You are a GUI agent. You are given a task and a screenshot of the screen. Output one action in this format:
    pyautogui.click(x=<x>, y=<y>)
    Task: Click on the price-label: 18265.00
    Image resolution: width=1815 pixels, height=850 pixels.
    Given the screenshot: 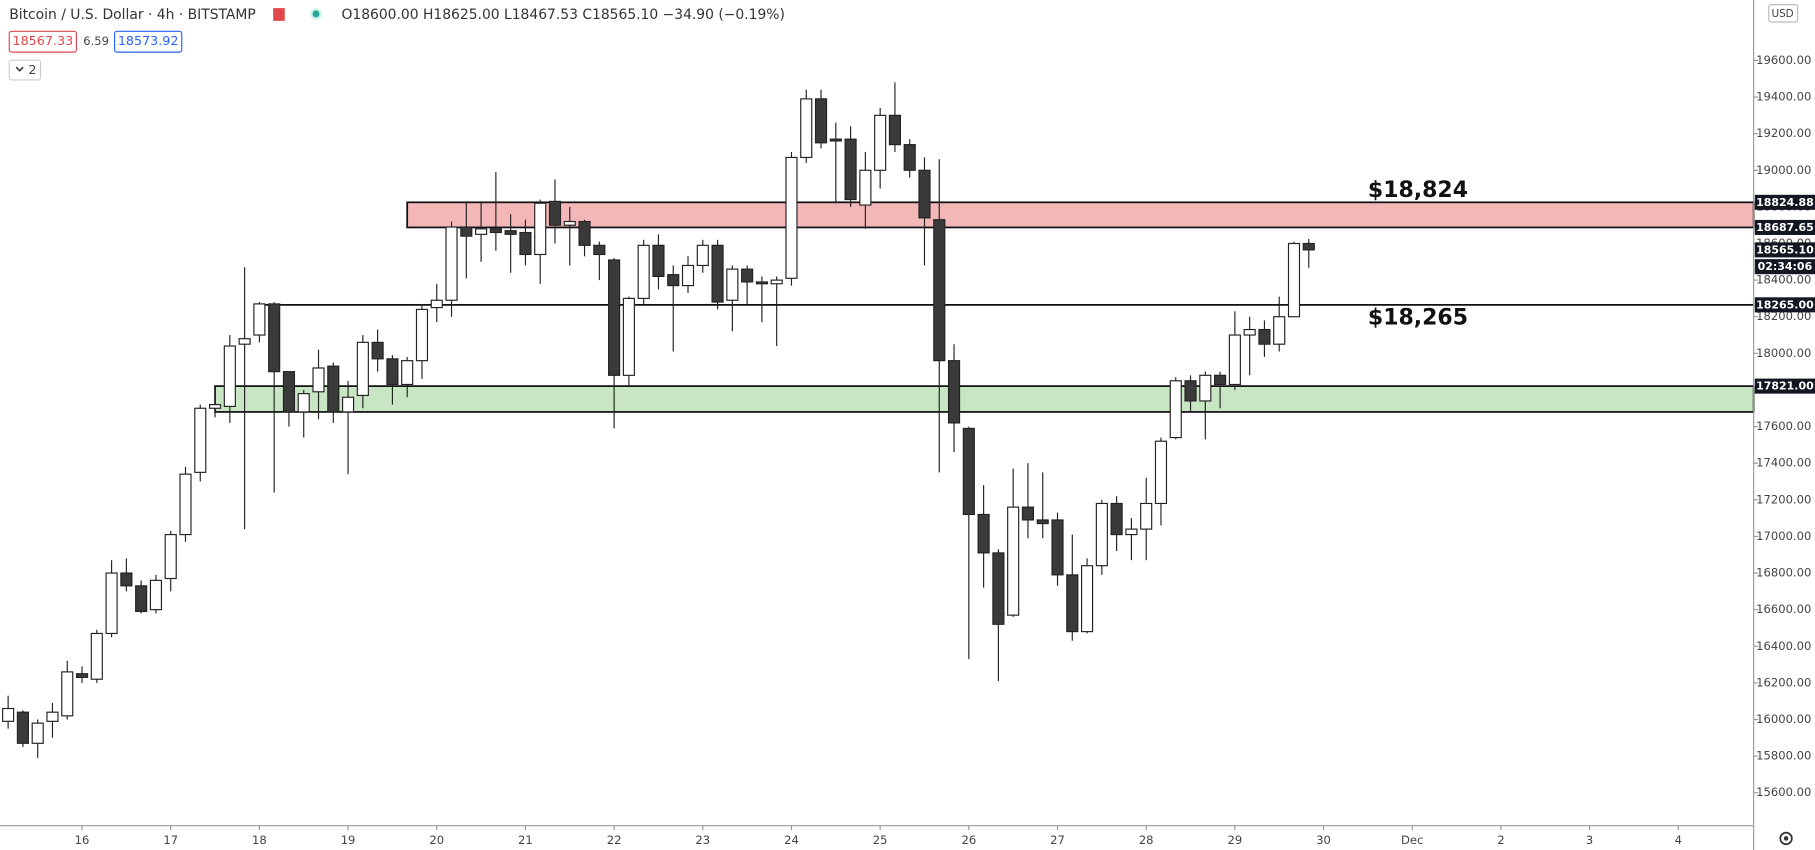 What is the action you would take?
    pyautogui.click(x=1785, y=304)
    